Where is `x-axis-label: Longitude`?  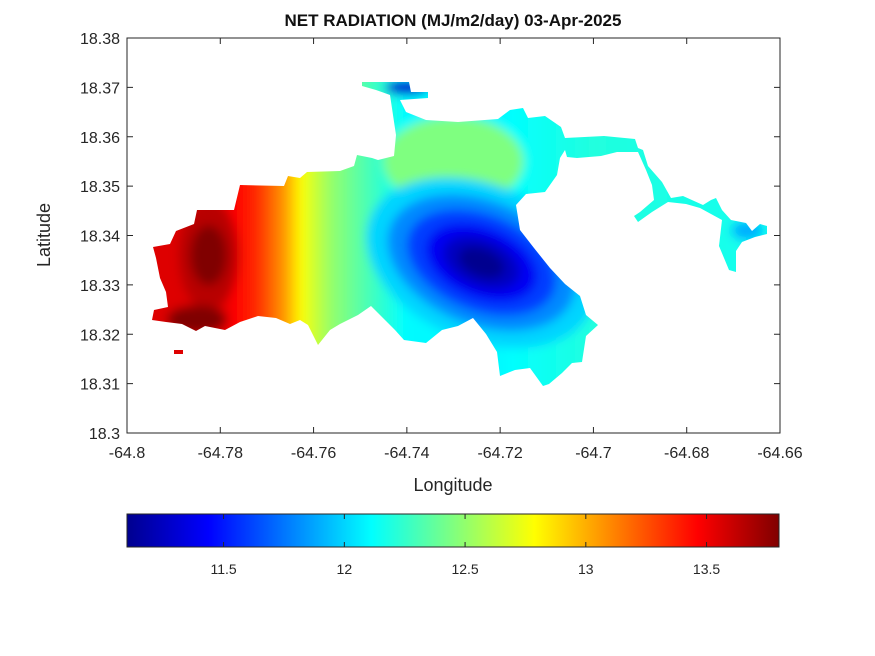
x-axis-label: Longitude is located at coordinates (452, 485).